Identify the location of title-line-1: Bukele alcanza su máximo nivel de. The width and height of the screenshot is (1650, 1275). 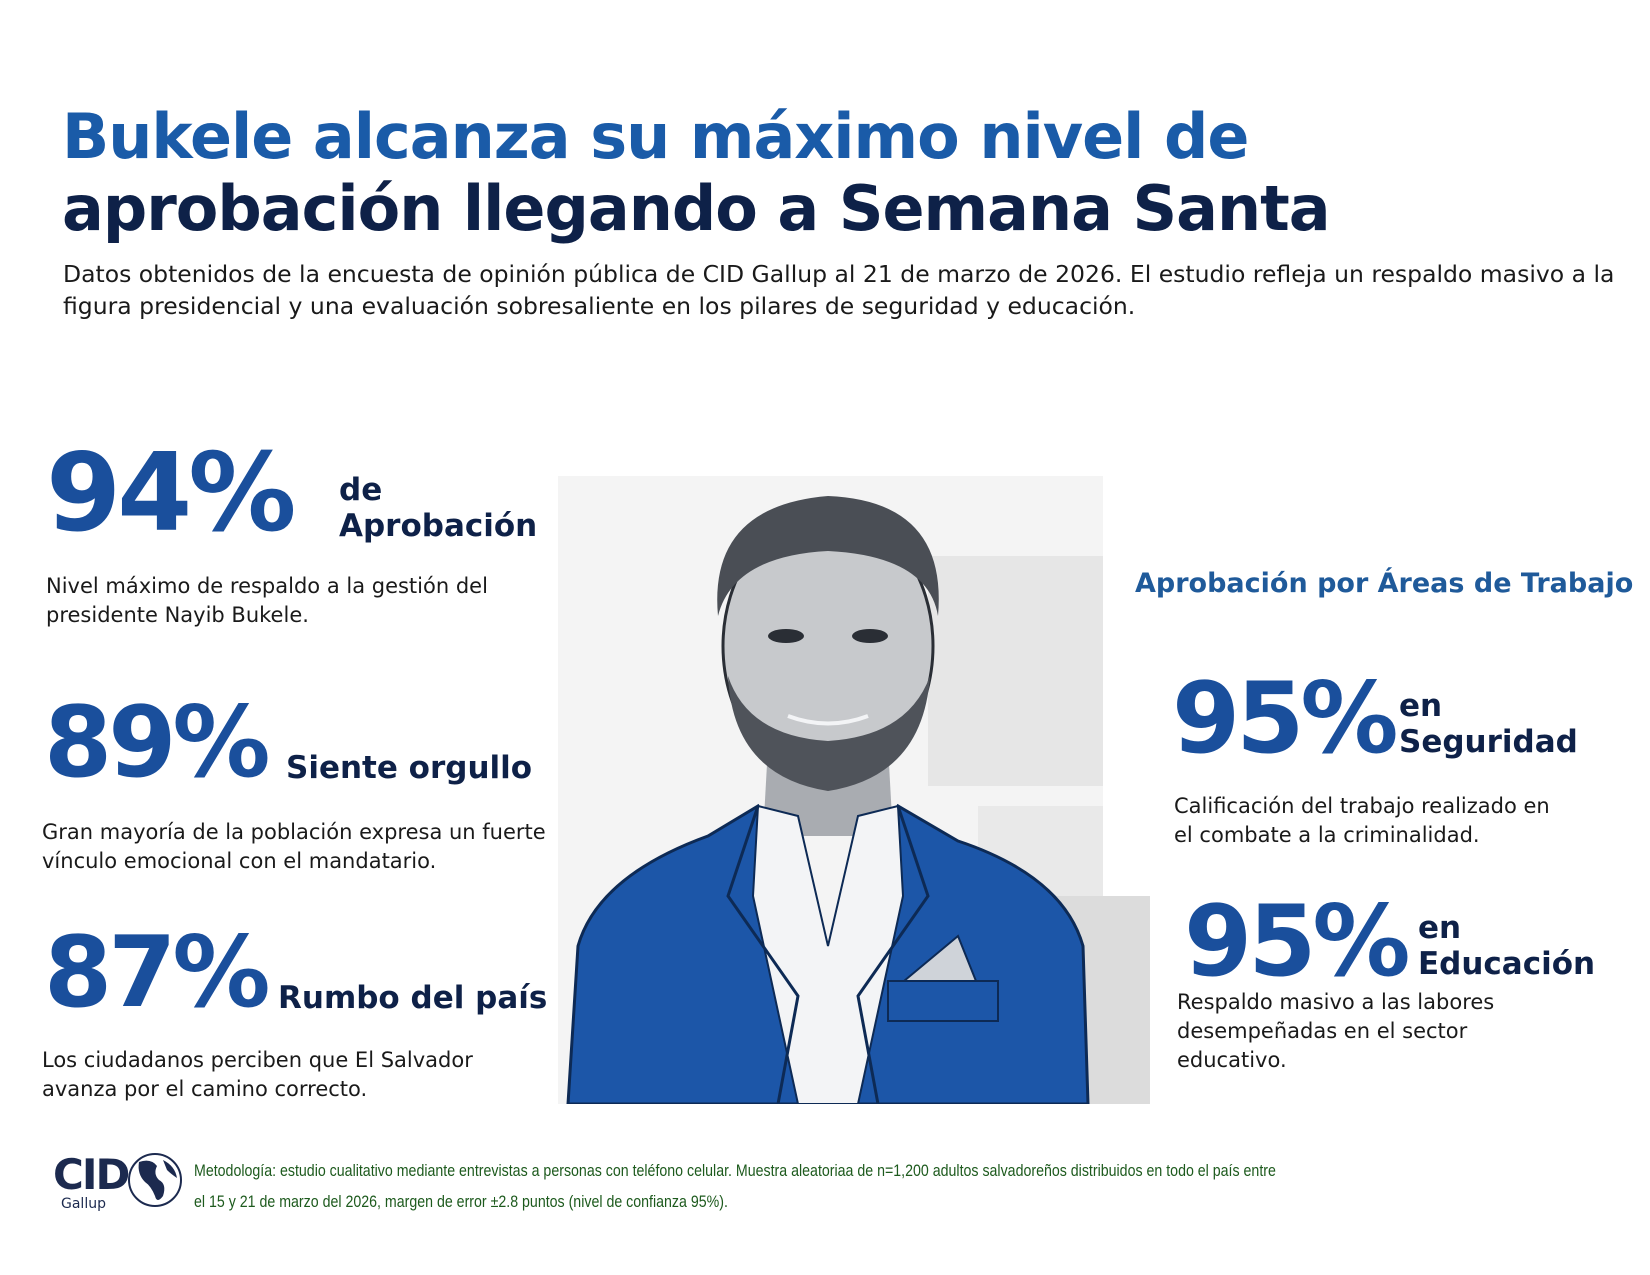
(655, 136).